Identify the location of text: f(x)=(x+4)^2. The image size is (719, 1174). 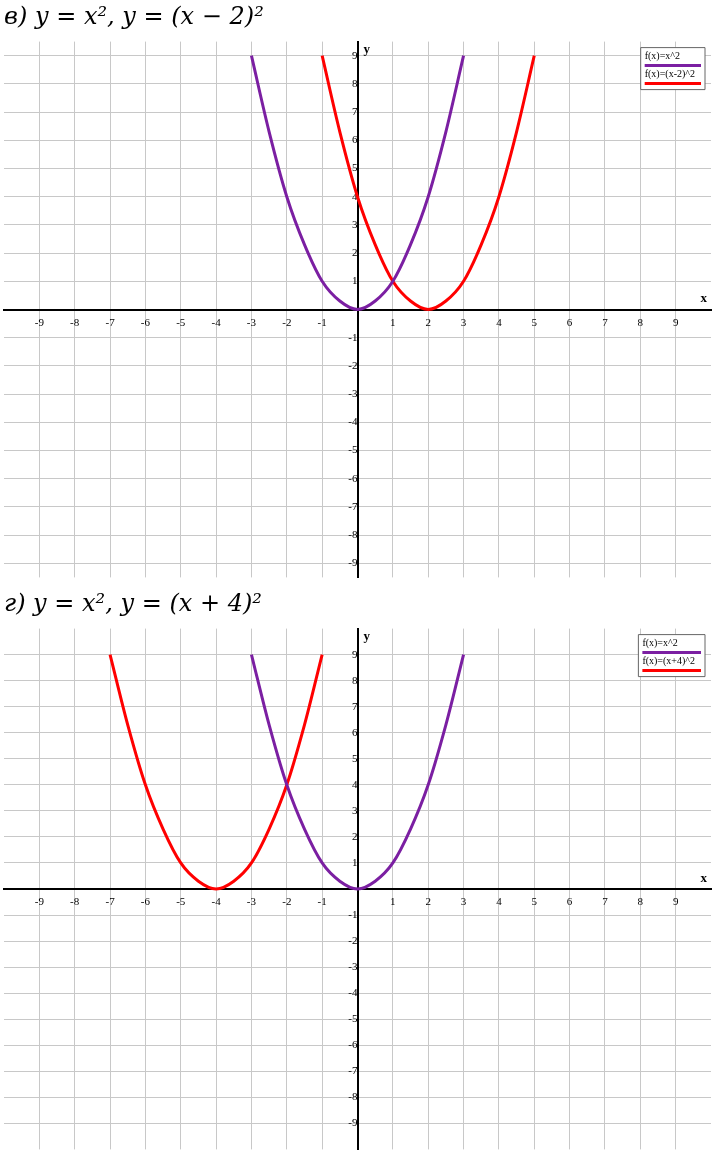
(668, 661).